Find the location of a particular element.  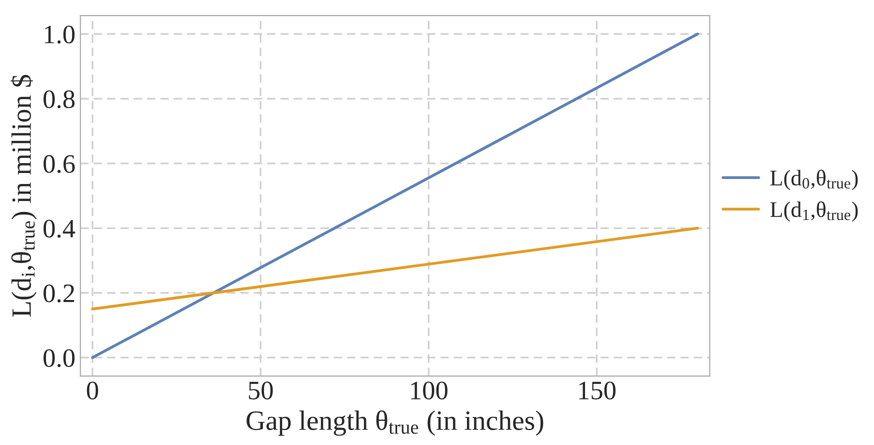

y-tick-label: 0.2 is located at coordinates (59, 293).